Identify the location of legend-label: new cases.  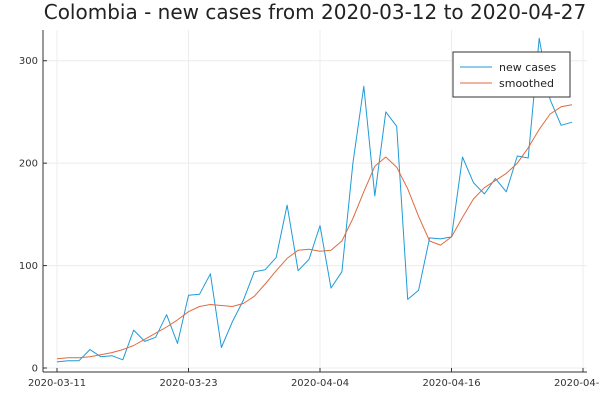
(528, 67).